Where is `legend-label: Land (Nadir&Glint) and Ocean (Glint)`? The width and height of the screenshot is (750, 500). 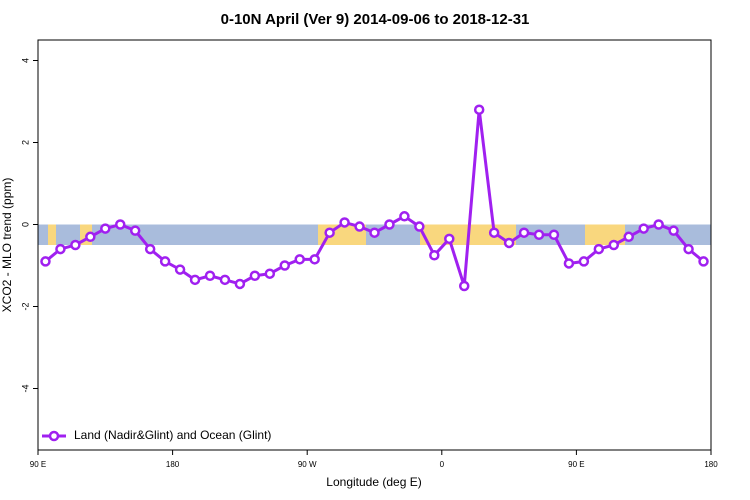
legend-label: Land (Nadir&Glint) and Ocean (Glint) is located at coordinates (172, 435).